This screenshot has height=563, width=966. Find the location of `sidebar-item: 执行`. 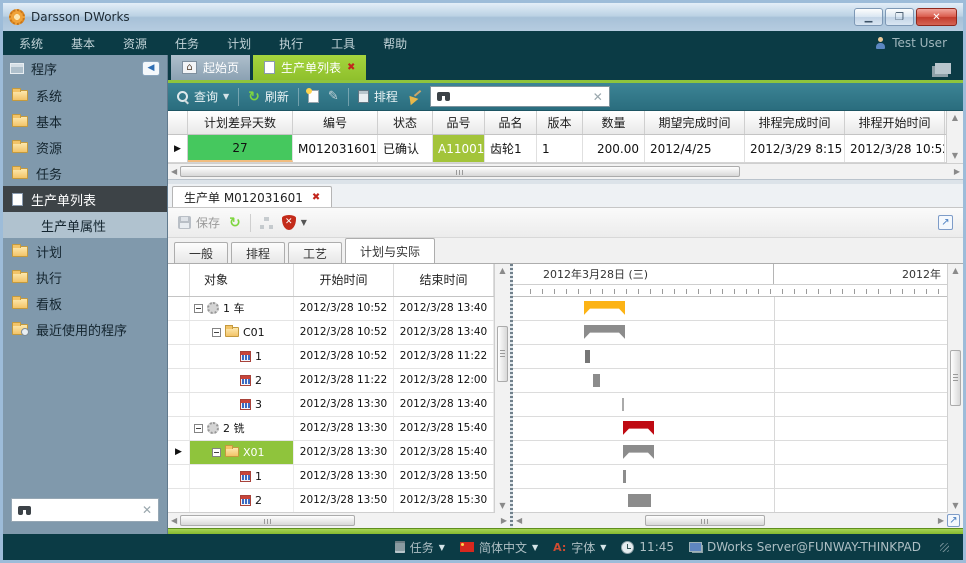

sidebar-item: 执行 is located at coordinates (85, 277).